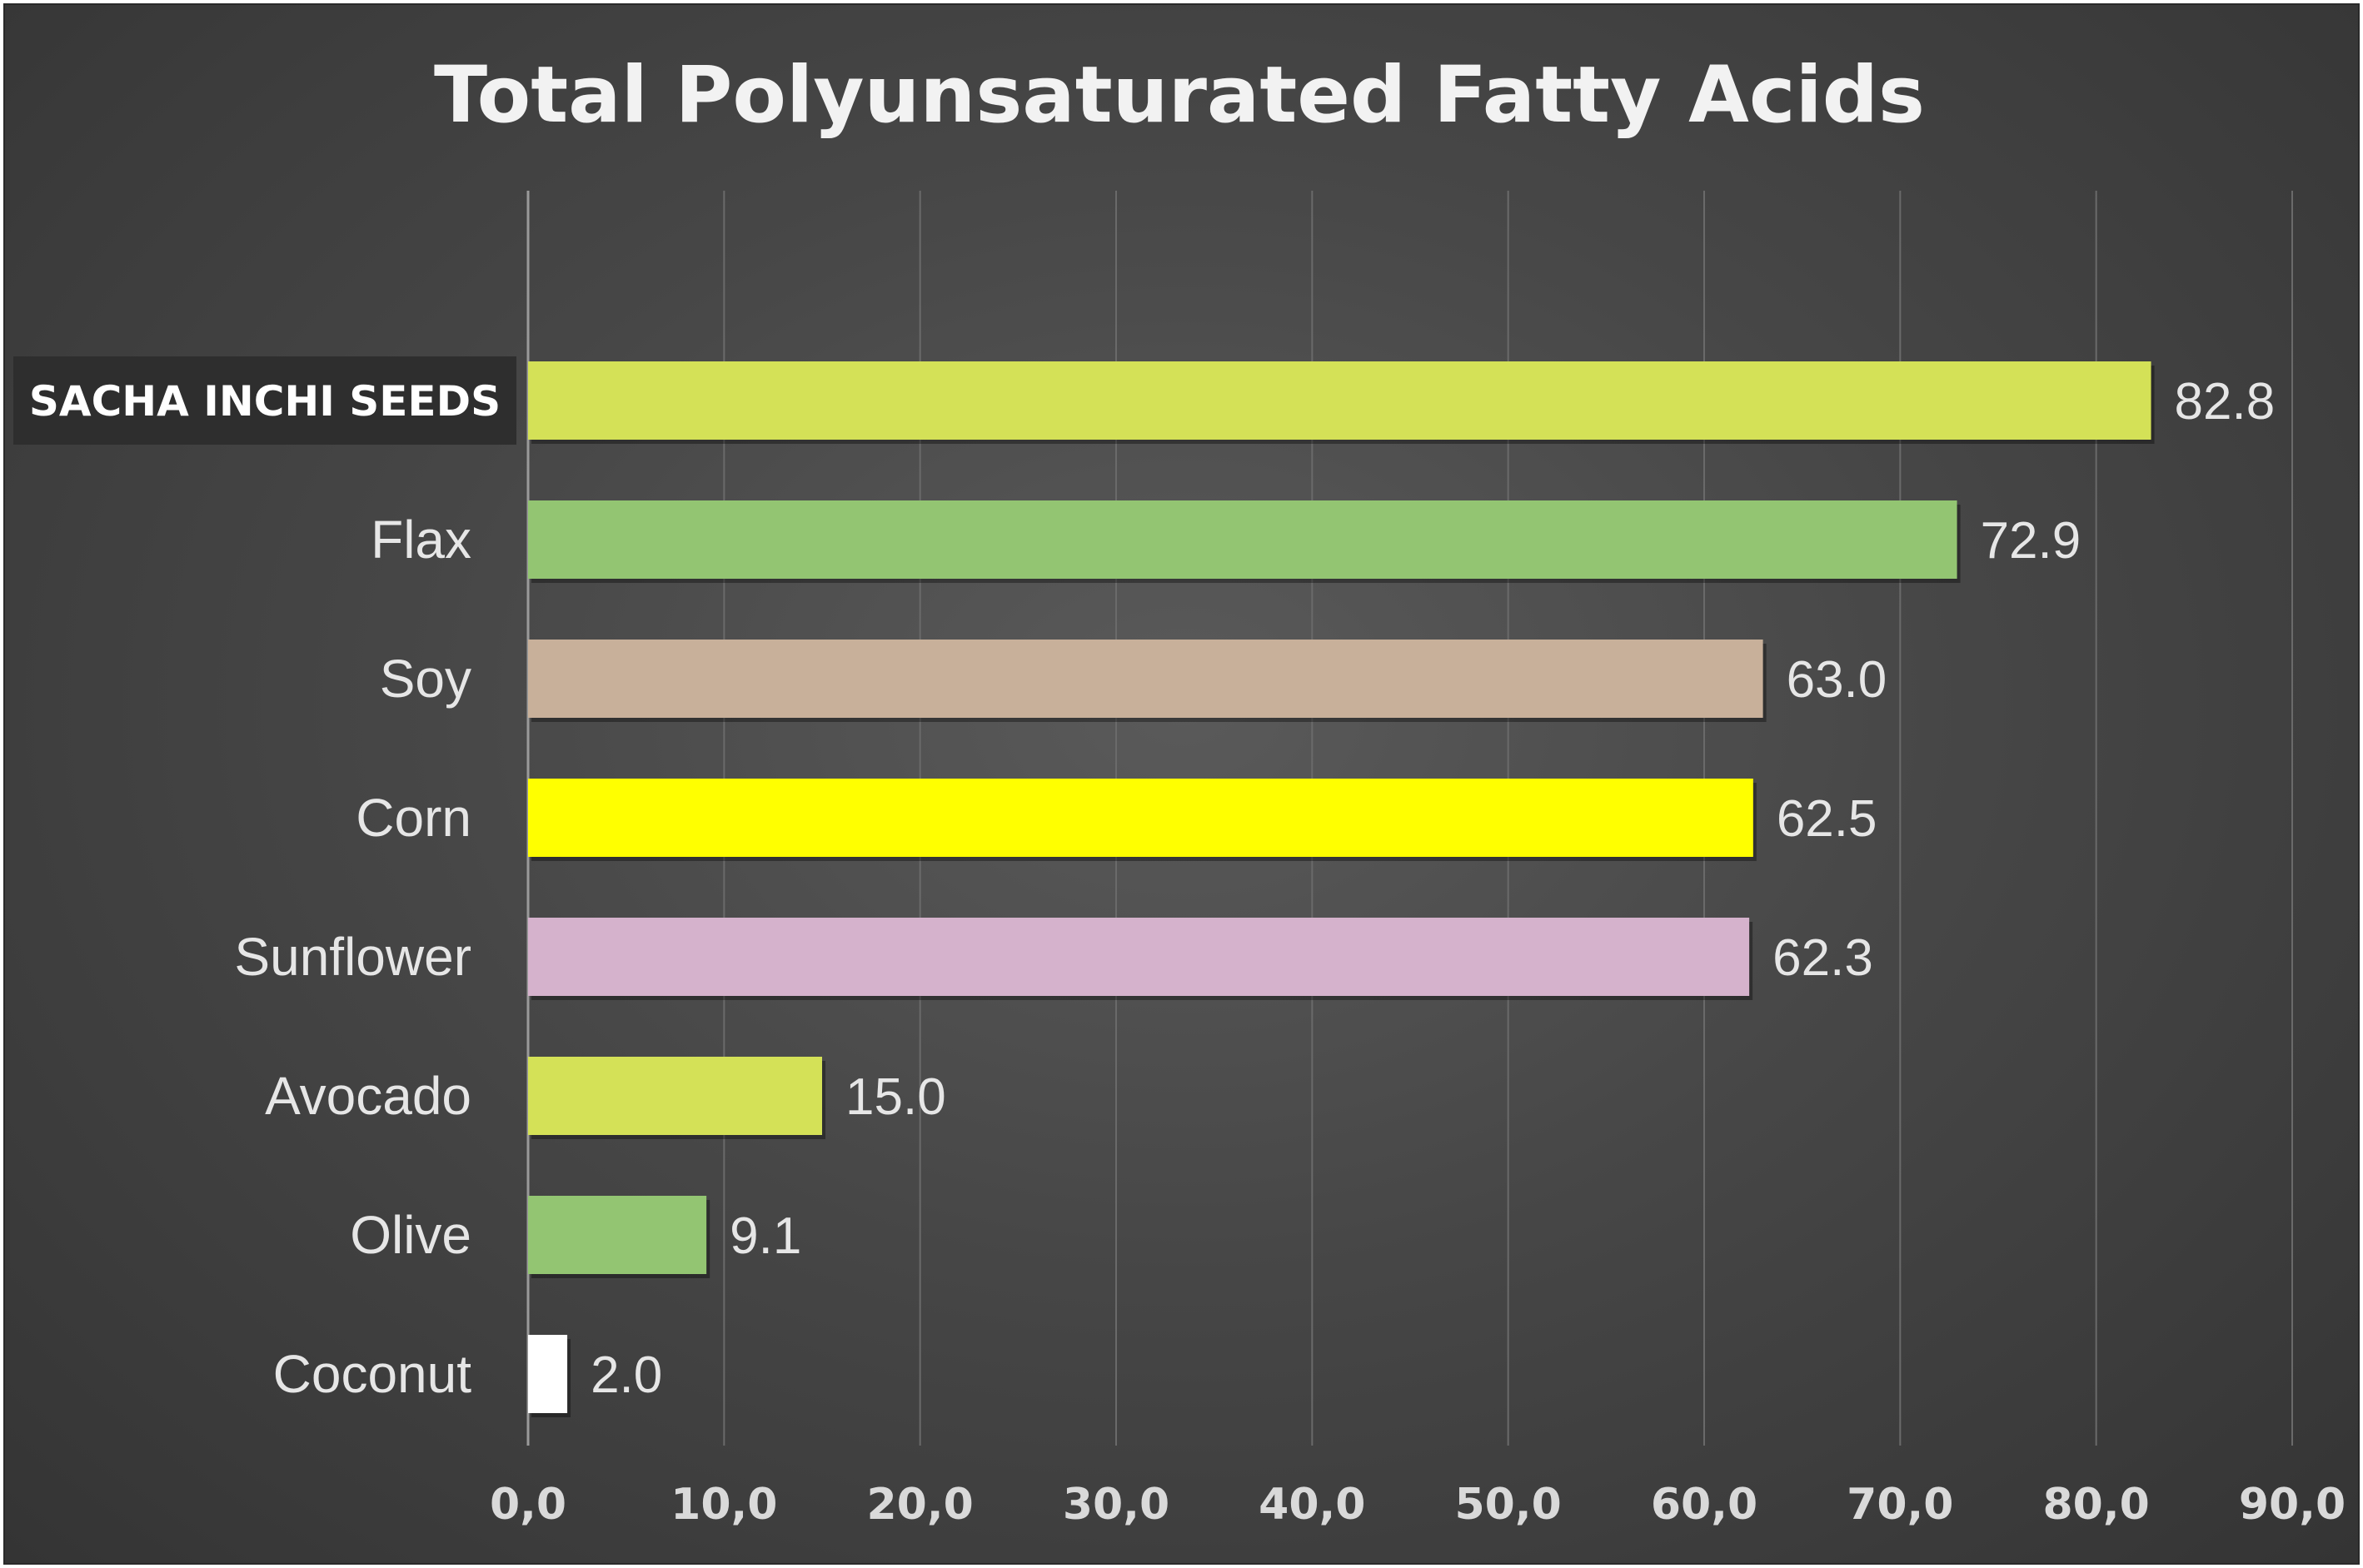 This screenshot has height=1568, width=2363. I want to click on x-tick-label: 40,0, so click(1312, 1505).